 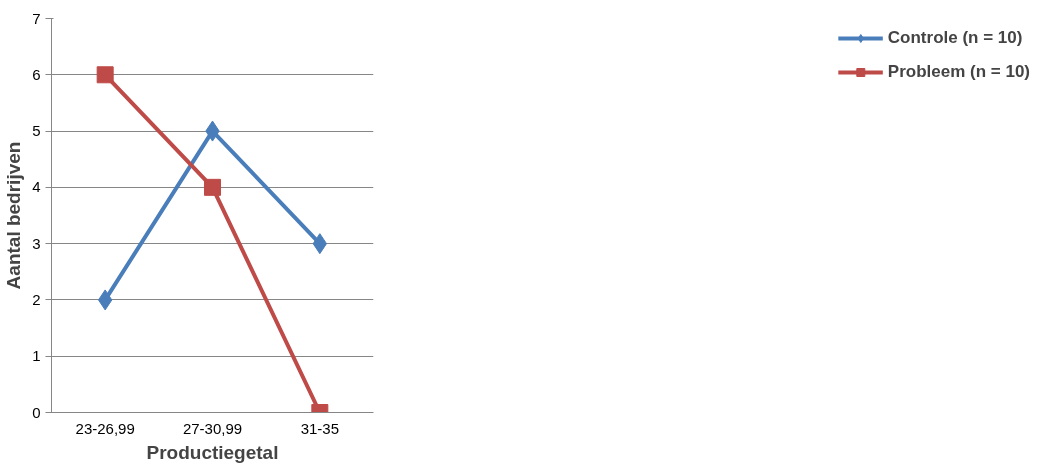 What do you see at coordinates (212, 428) in the screenshot?
I see `x-tick-label: 27-30,99` at bounding box center [212, 428].